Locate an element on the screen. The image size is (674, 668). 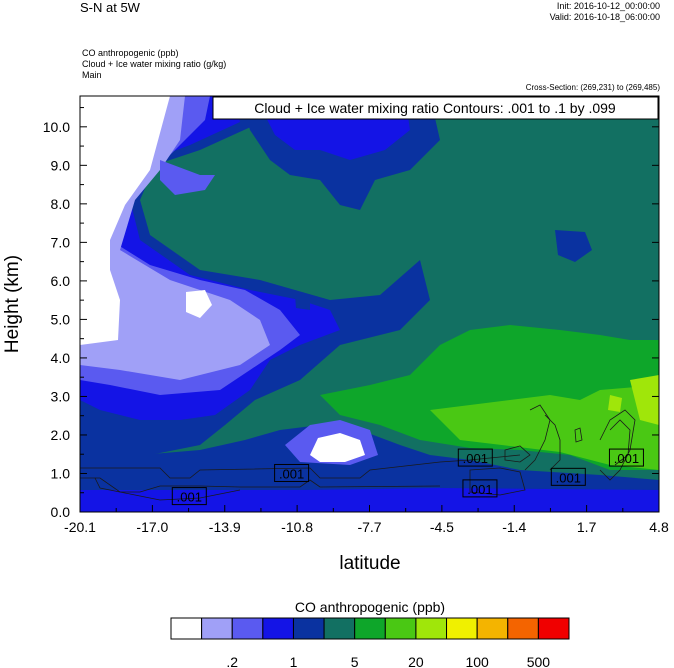
colorbar-label: CO anthropogenic (ppb) is located at coordinates (370, 607).